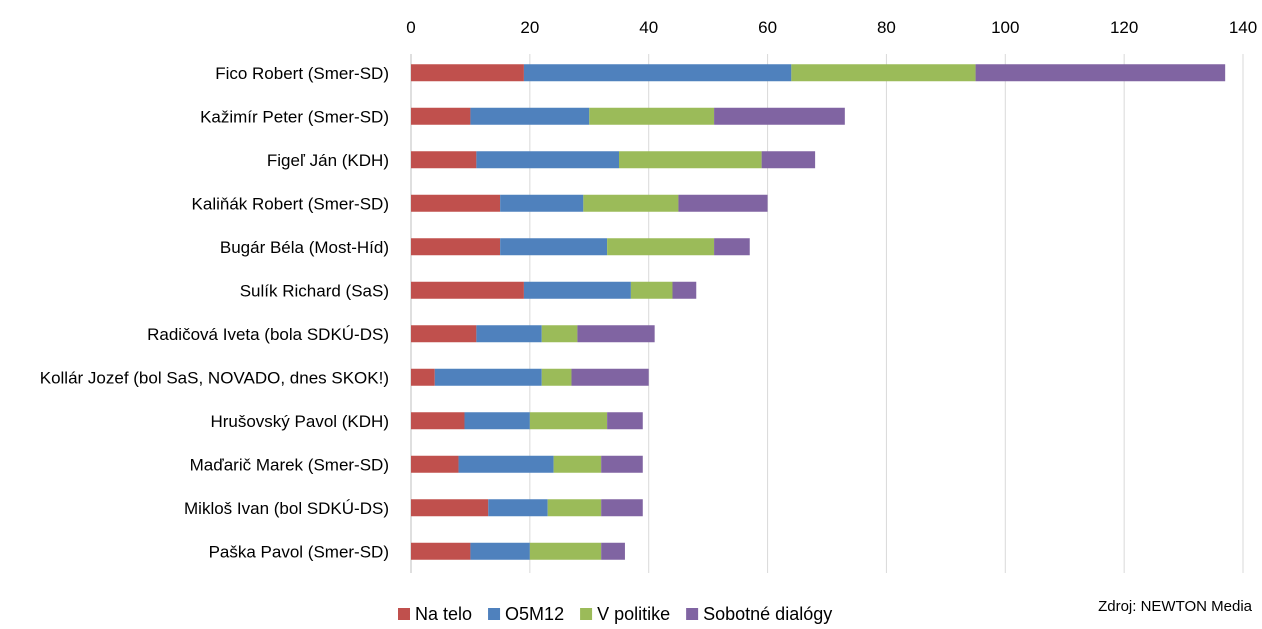  I want to click on x-axis-ticks: 0 20 40 60 80 100 120 140, so click(831, 27).